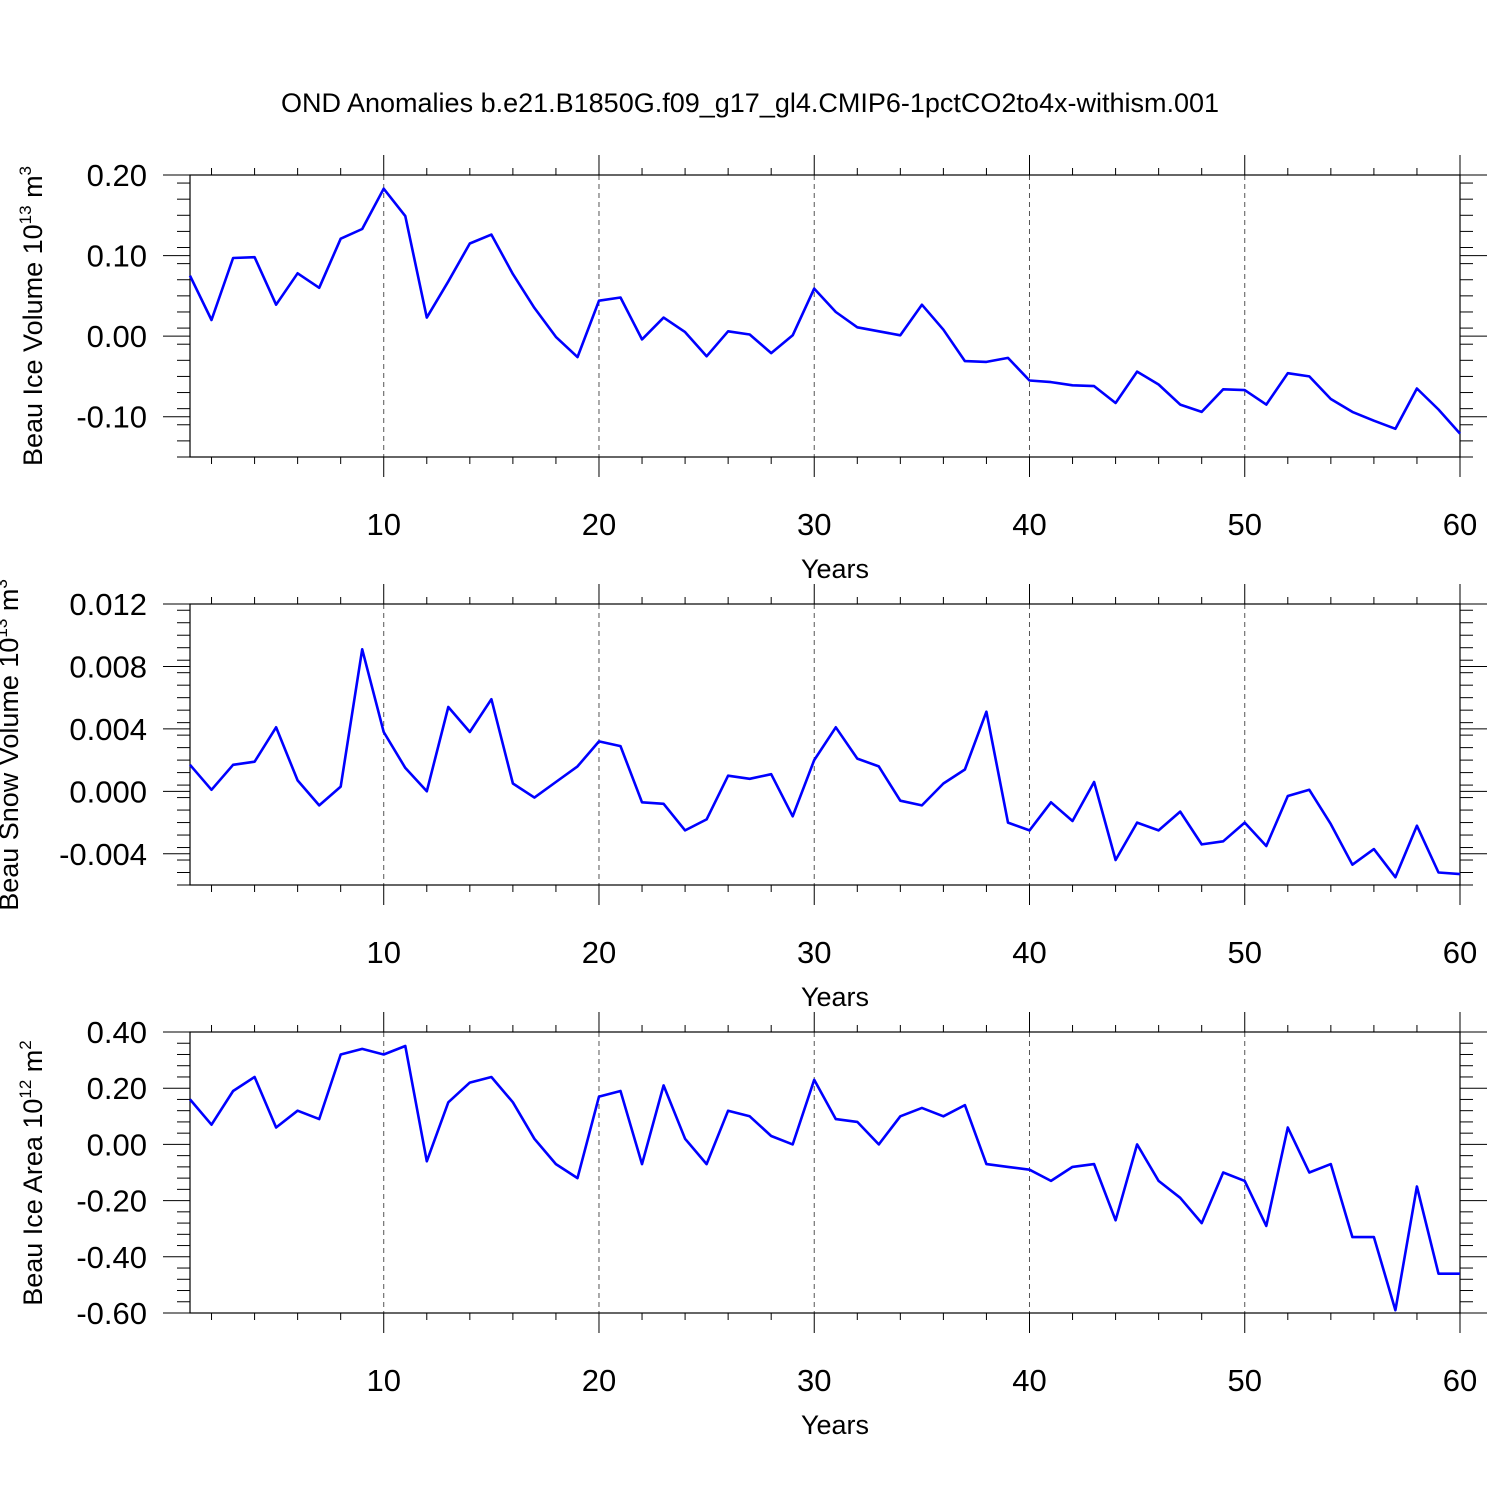 The width and height of the screenshot is (1500, 1500). I want to click on ice-volume-x-tick-label: 30, so click(814, 524).